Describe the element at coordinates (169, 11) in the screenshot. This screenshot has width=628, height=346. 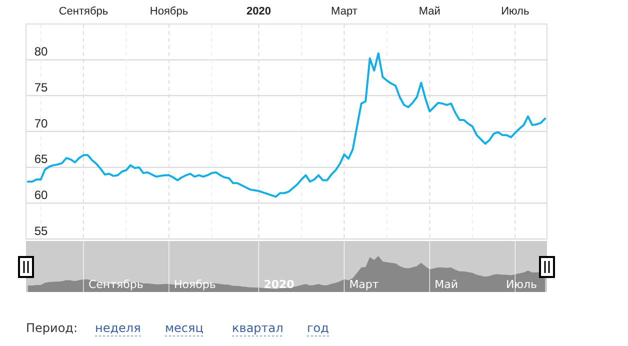
I see `x-tick-label: Ноябрь` at that location.